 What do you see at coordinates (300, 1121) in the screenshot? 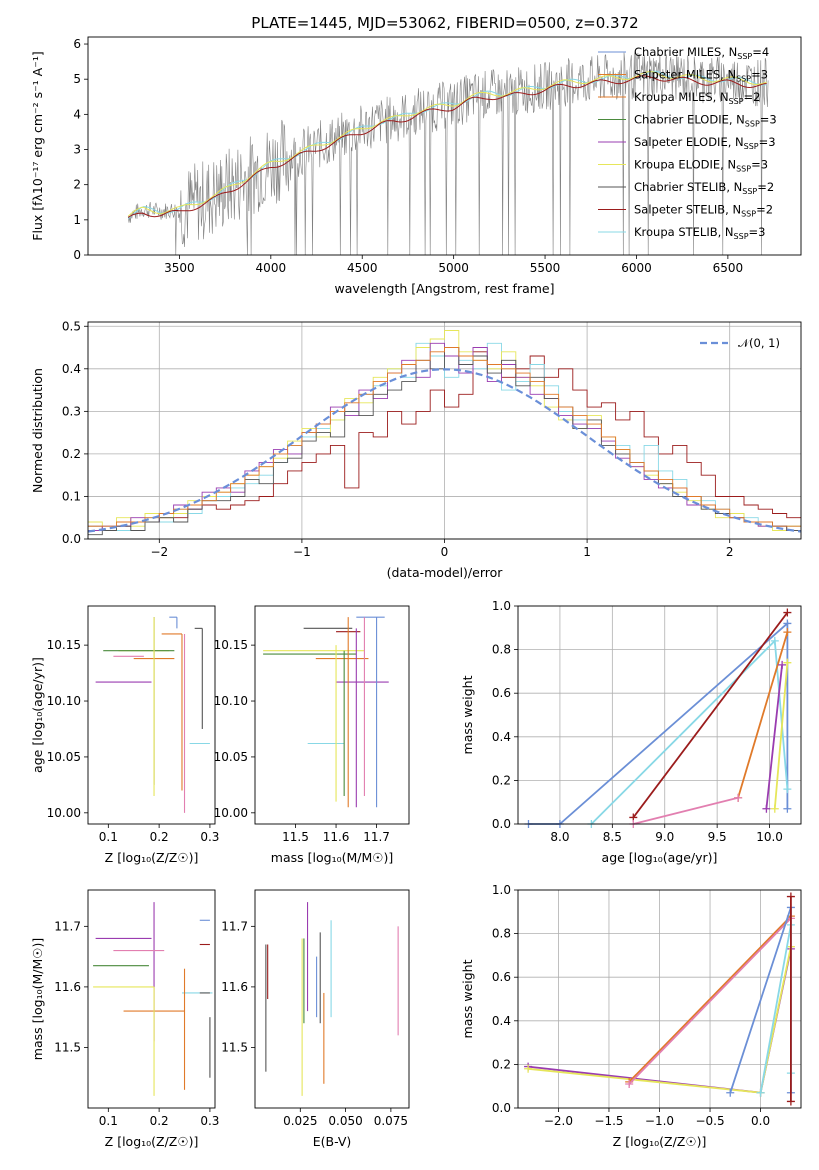
I see `x-tick-label: 0.025` at bounding box center [300, 1121].